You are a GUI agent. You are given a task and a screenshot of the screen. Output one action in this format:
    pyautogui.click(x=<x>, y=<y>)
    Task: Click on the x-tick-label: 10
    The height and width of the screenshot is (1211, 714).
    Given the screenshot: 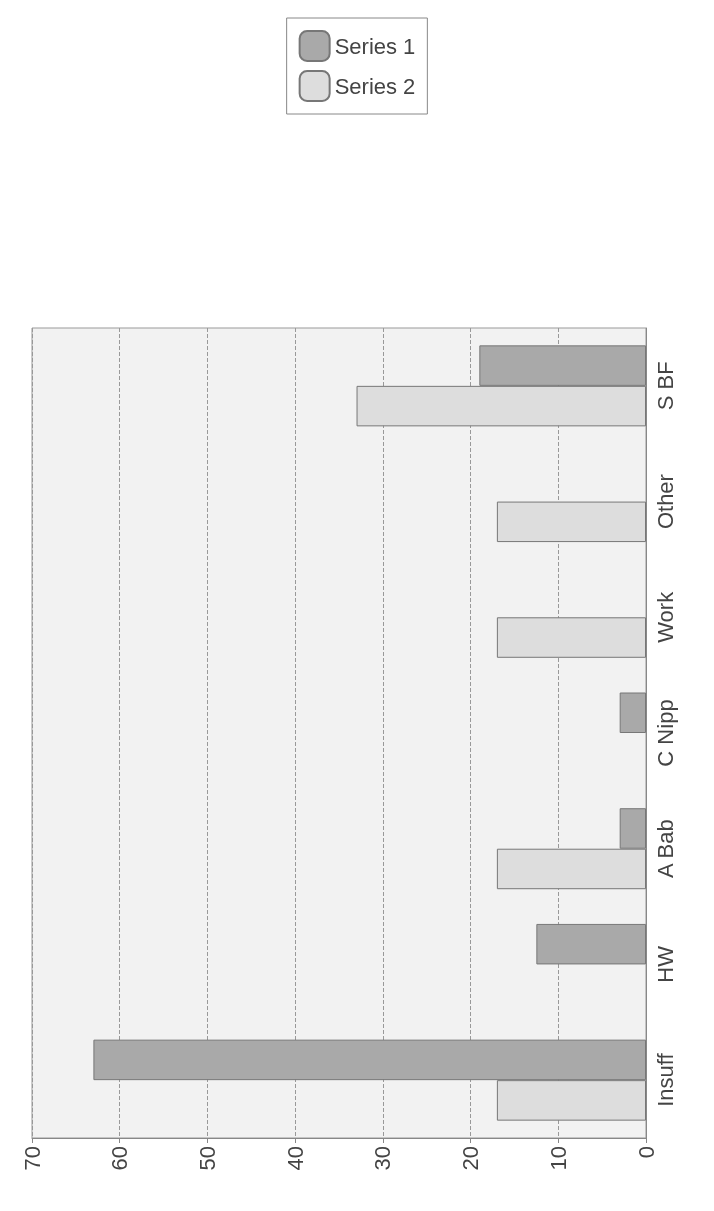 What is the action you would take?
    pyautogui.click(x=558, y=1158)
    